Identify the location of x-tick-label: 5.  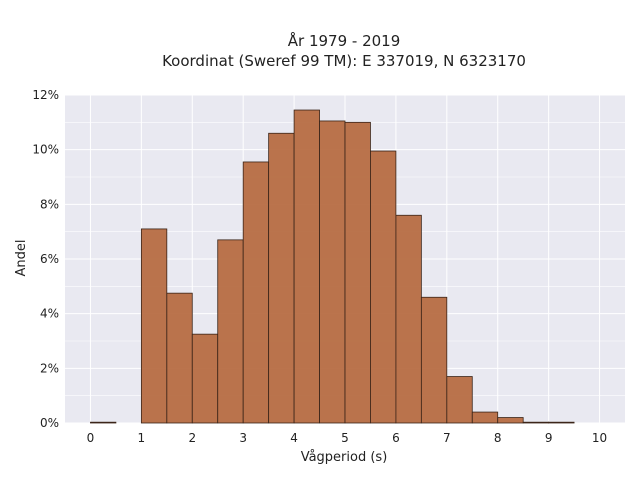
(345, 438).